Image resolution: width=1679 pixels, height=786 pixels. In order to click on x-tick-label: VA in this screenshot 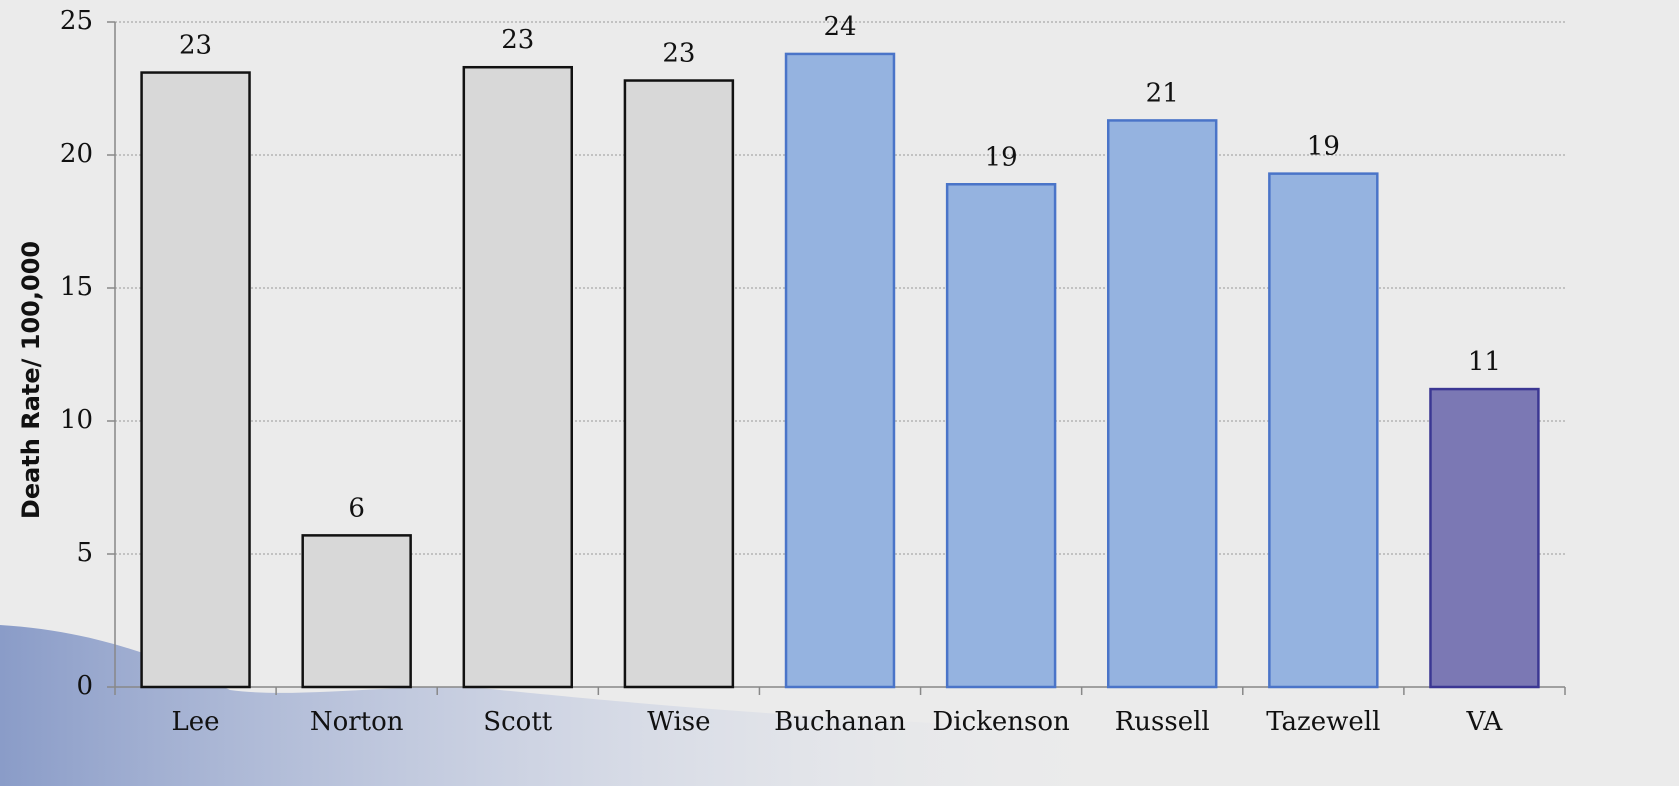, I will do `click(1485, 722)`.